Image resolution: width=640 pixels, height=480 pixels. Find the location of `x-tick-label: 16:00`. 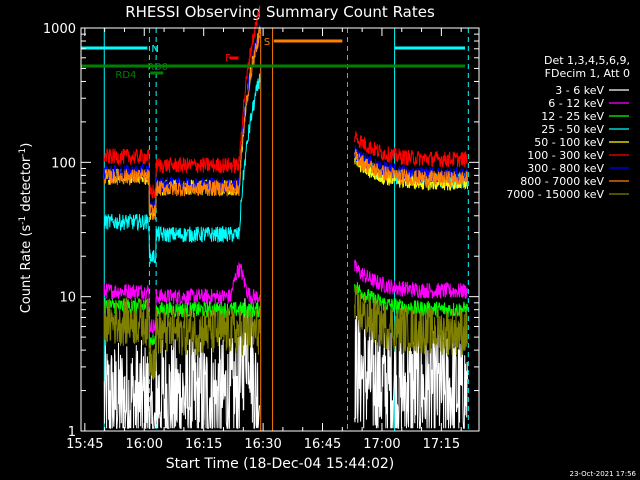

x-tick-label: 16:00 is located at coordinates (144, 444).